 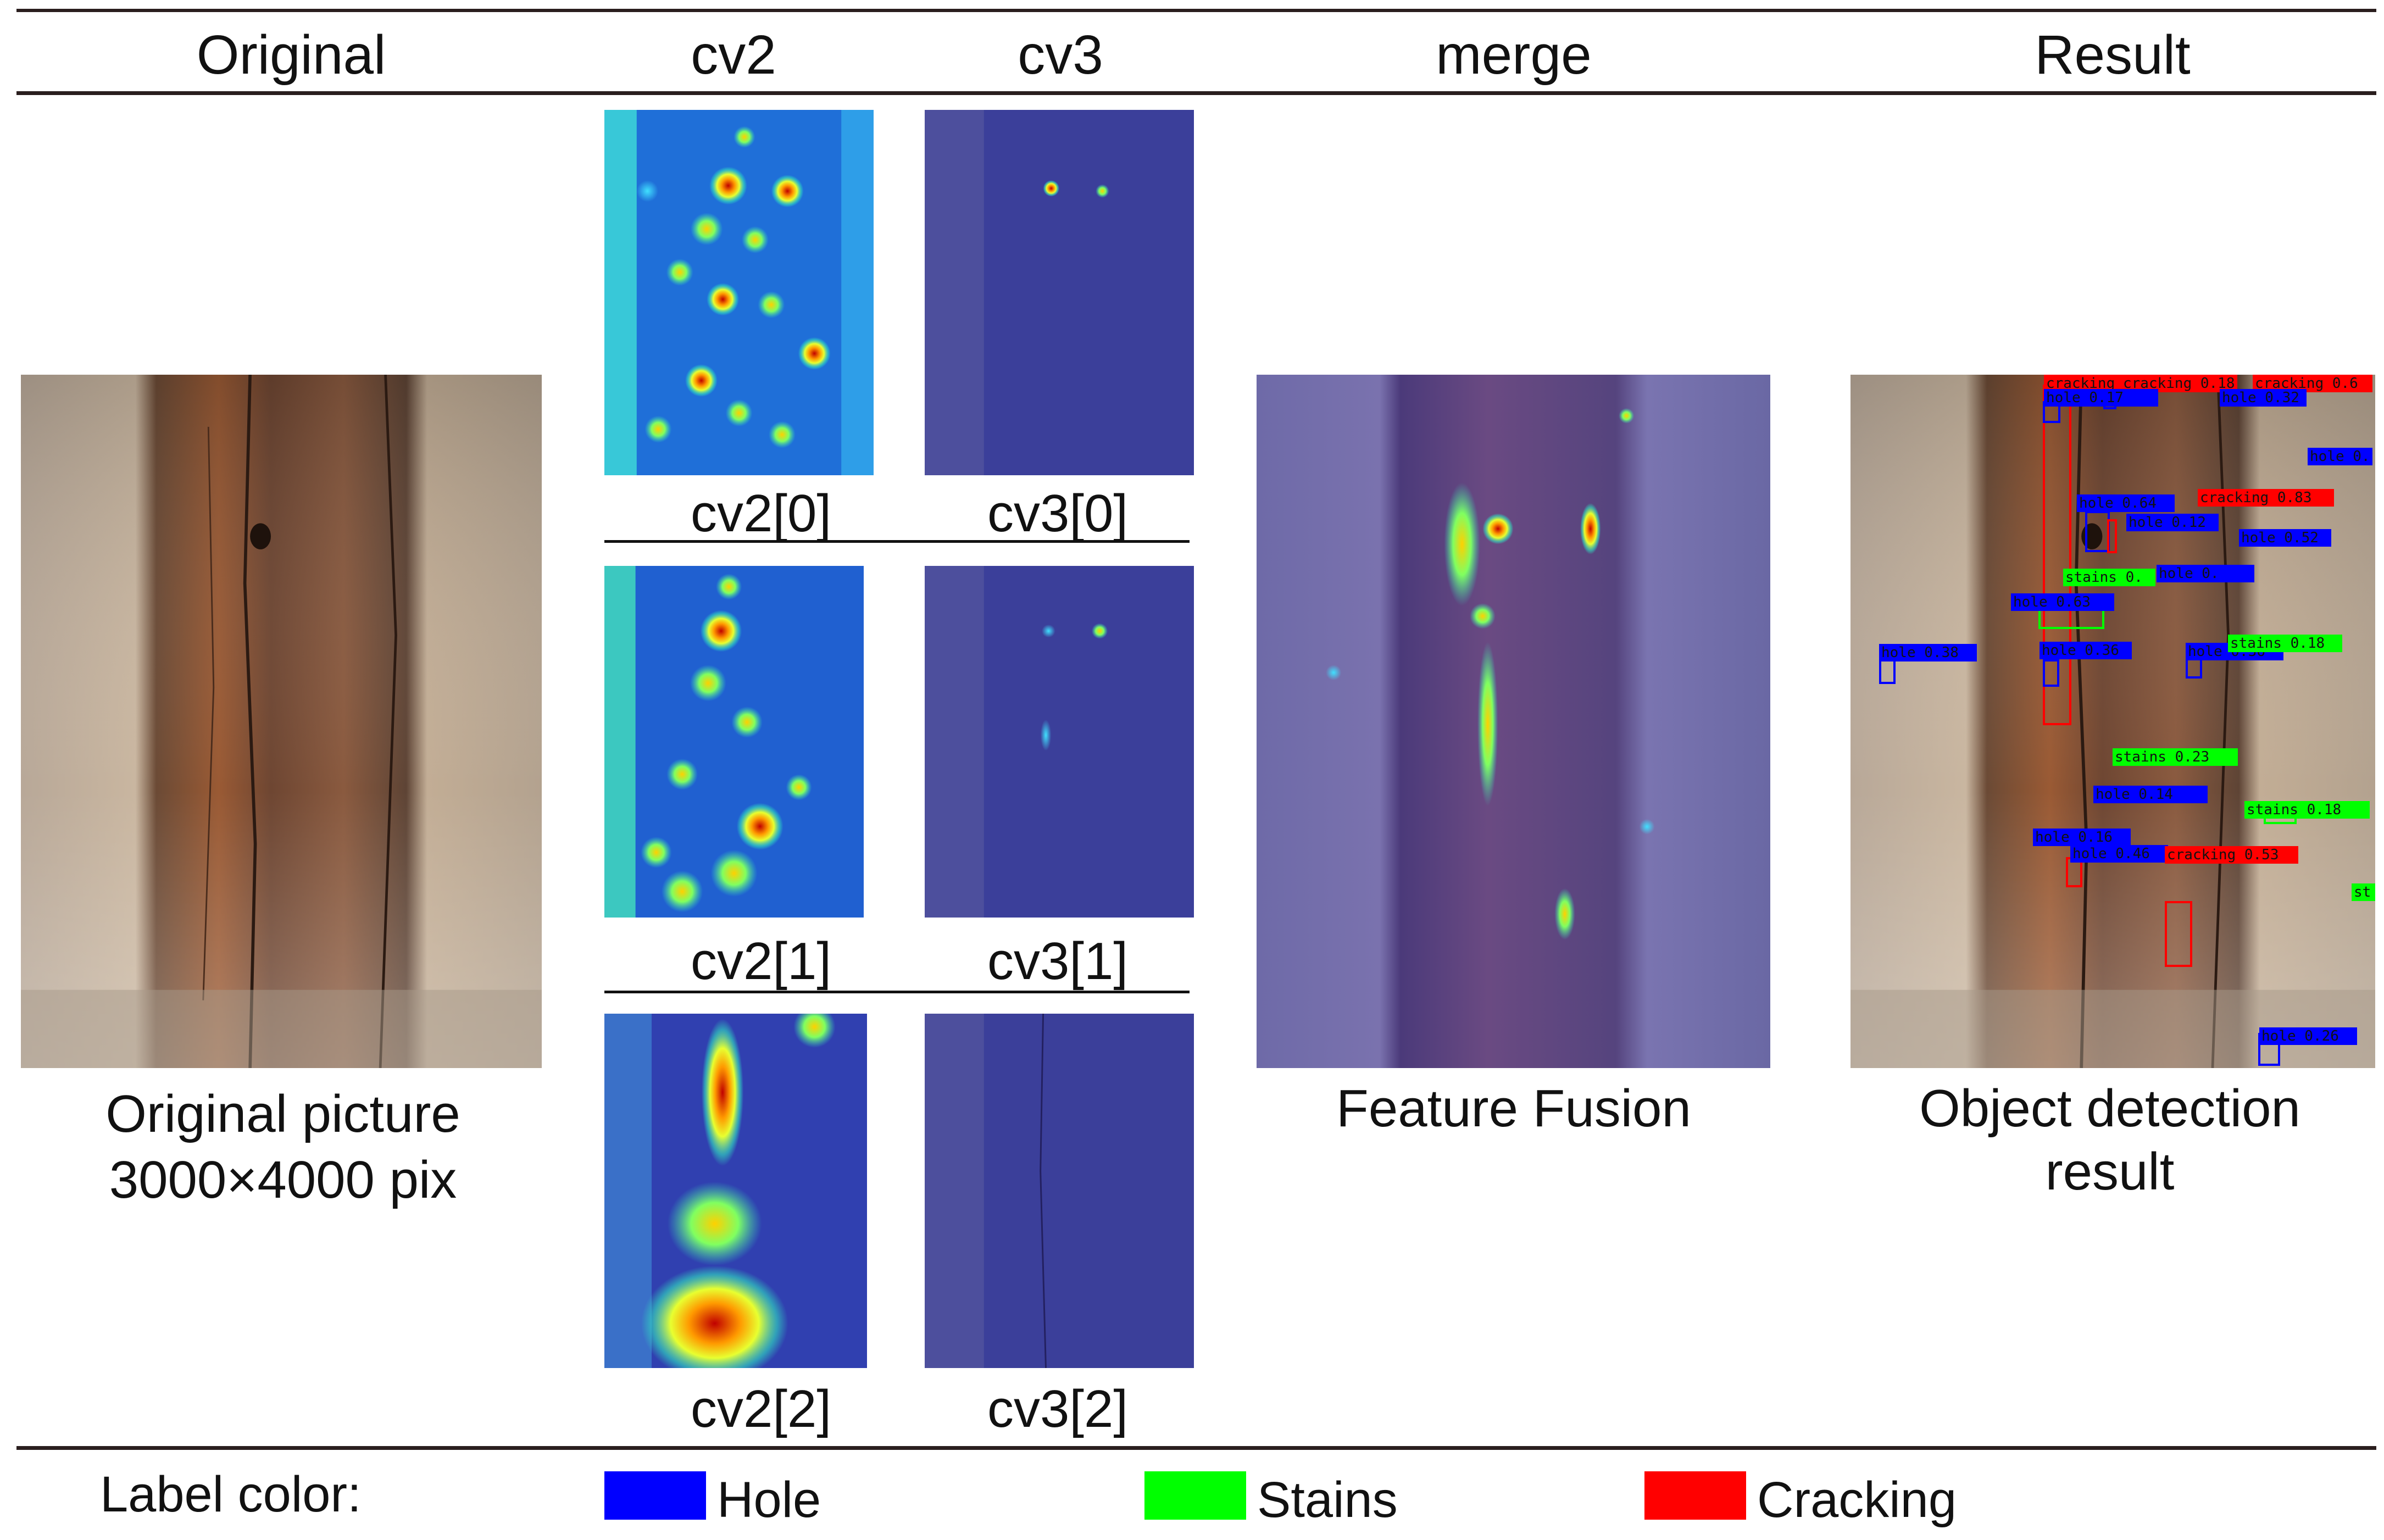 I want to click on header-merge: merge, so click(x=1514, y=55).